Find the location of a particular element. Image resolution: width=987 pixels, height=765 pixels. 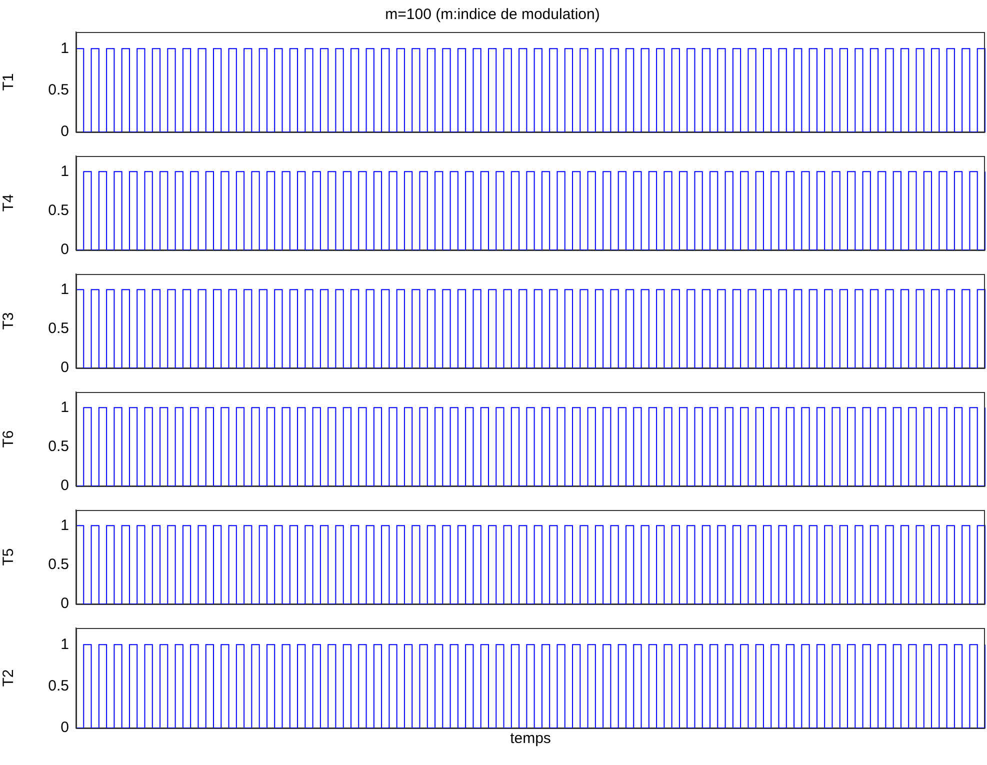

x-axis-title: temps is located at coordinates (530, 739).